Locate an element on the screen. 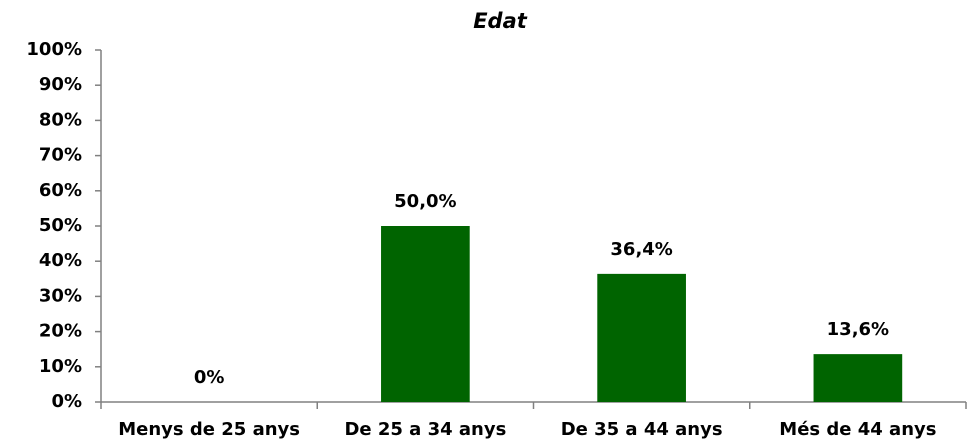 The height and width of the screenshot is (441, 974). x-tick-label: Menys de 25 anys is located at coordinates (209, 429).